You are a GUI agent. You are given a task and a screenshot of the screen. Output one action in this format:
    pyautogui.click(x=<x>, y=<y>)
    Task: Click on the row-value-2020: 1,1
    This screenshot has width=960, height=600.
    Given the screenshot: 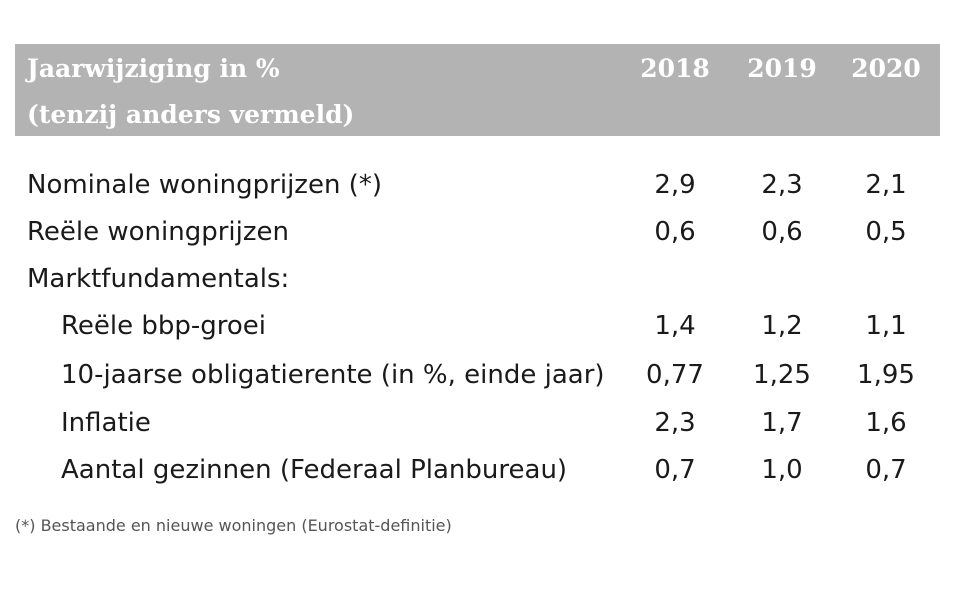 What is the action you would take?
    pyautogui.click(x=886, y=326)
    